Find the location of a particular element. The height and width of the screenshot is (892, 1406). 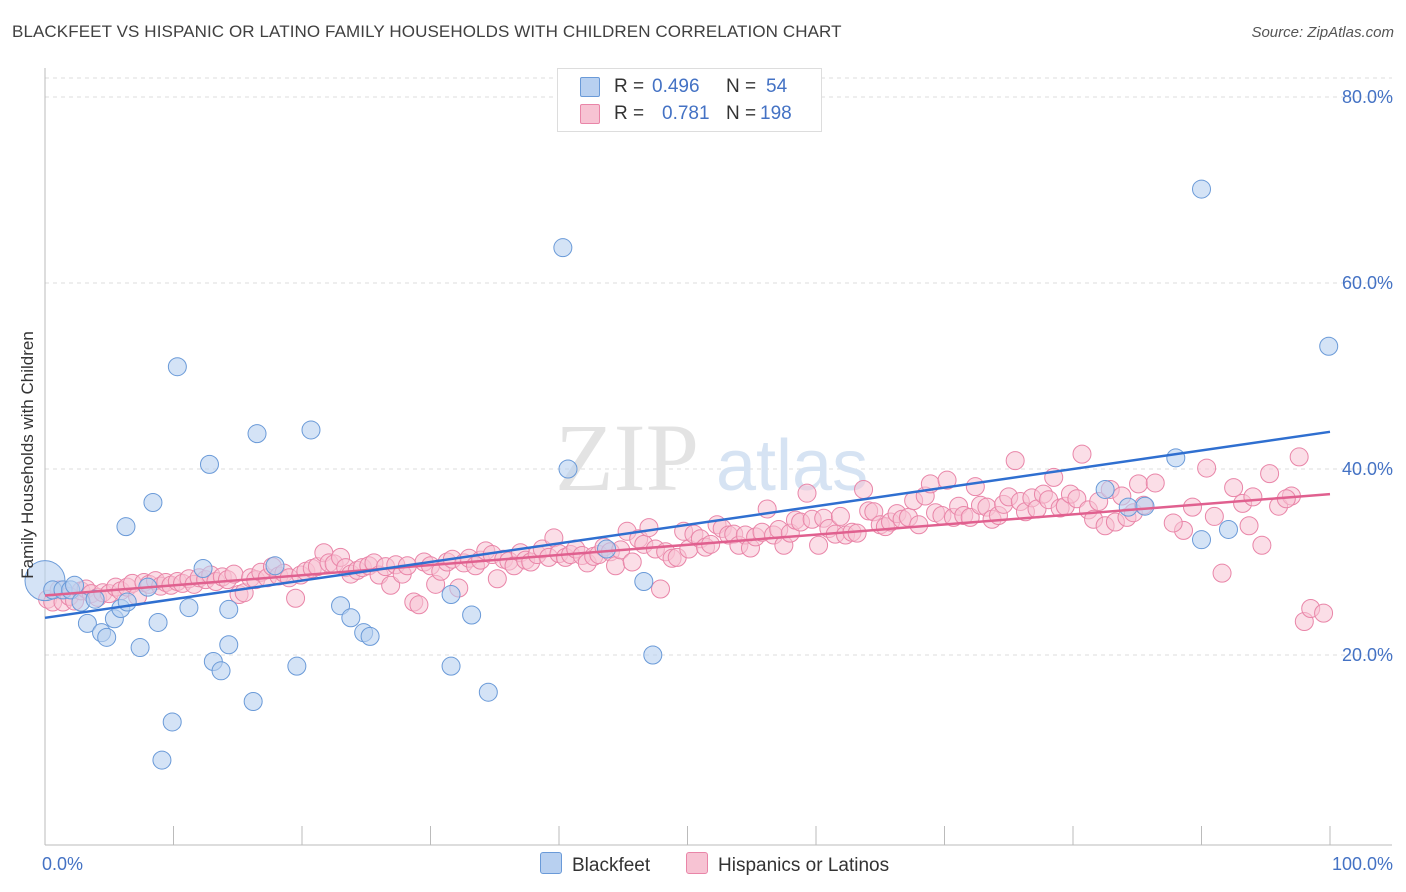

n-value: 54 is located at coordinates (777, 86).